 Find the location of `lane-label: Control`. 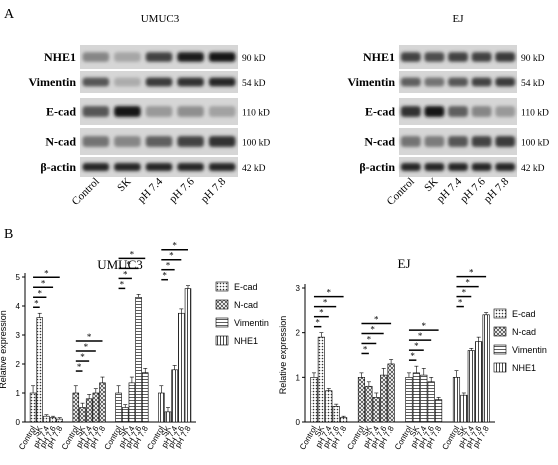

lane-label: Control is located at coordinates (401, 192).